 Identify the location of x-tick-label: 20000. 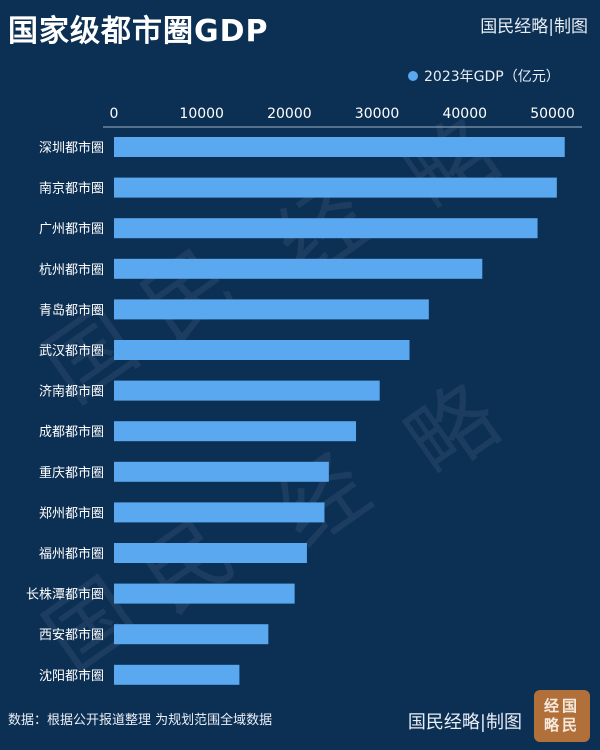
(289, 114).